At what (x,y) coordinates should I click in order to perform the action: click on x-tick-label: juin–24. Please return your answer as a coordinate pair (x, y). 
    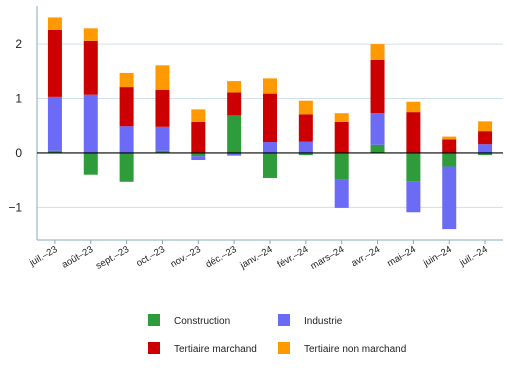
    Looking at the image, I should click on (437, 256).